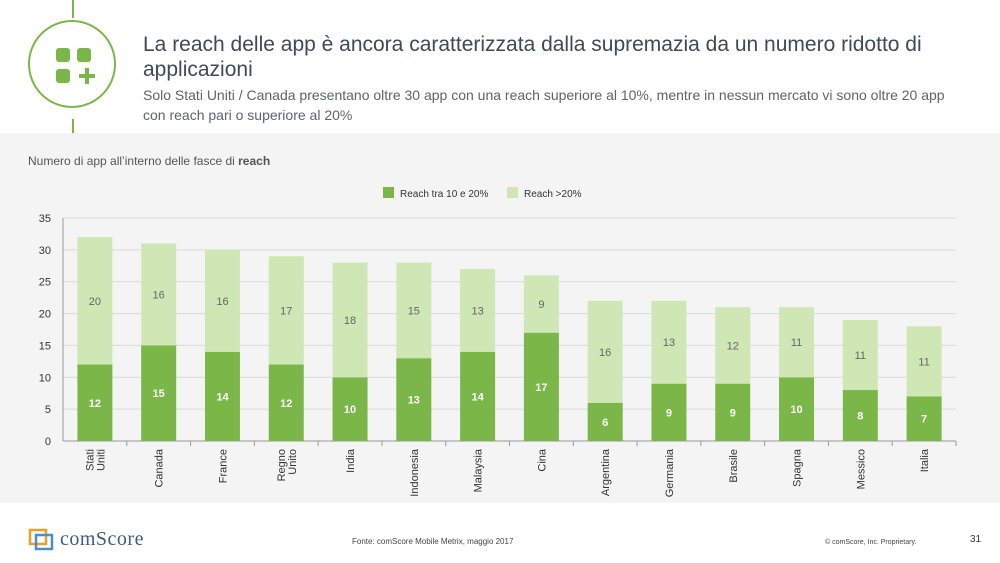 The height and width of the screenshot is (563, 1000). I want to click on x-tick-label: Canada, so click(160, 467).